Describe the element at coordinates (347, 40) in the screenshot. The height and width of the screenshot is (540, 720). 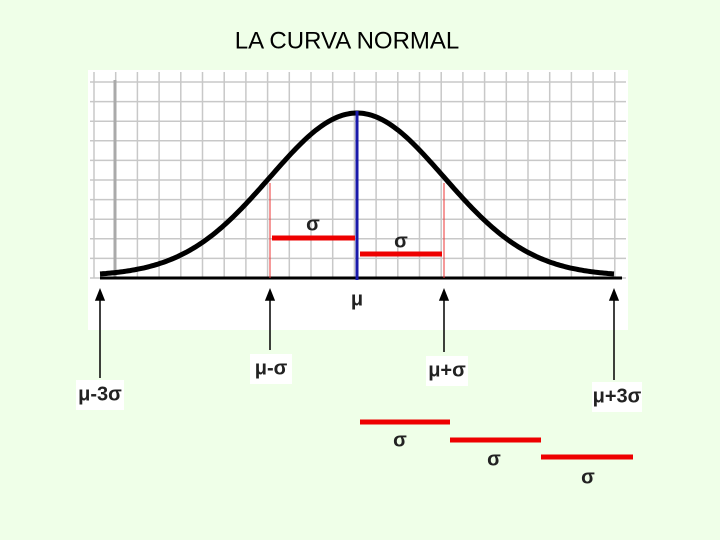
I see `title: LA CURVA NORMAL` at that location.